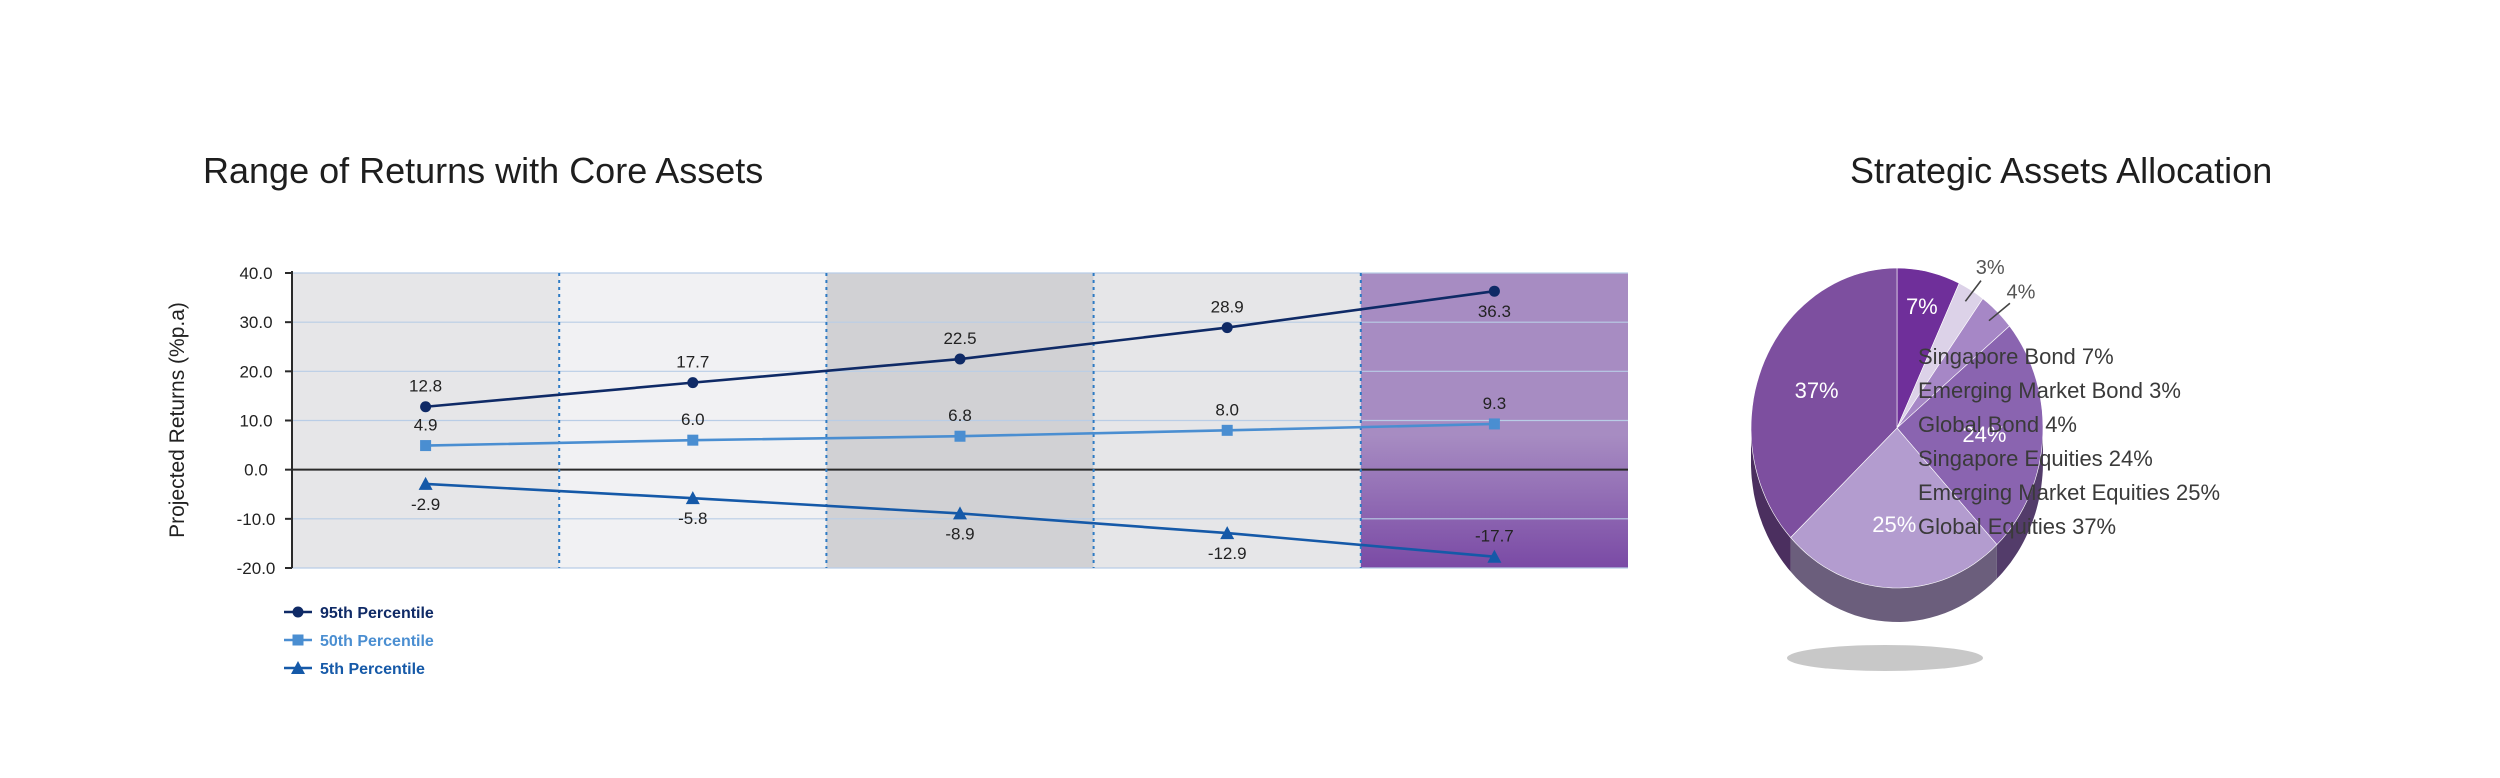 This screenshot has width=2500, height=778. I want to click on y-tick-label: 30.0, so click(255, 322).